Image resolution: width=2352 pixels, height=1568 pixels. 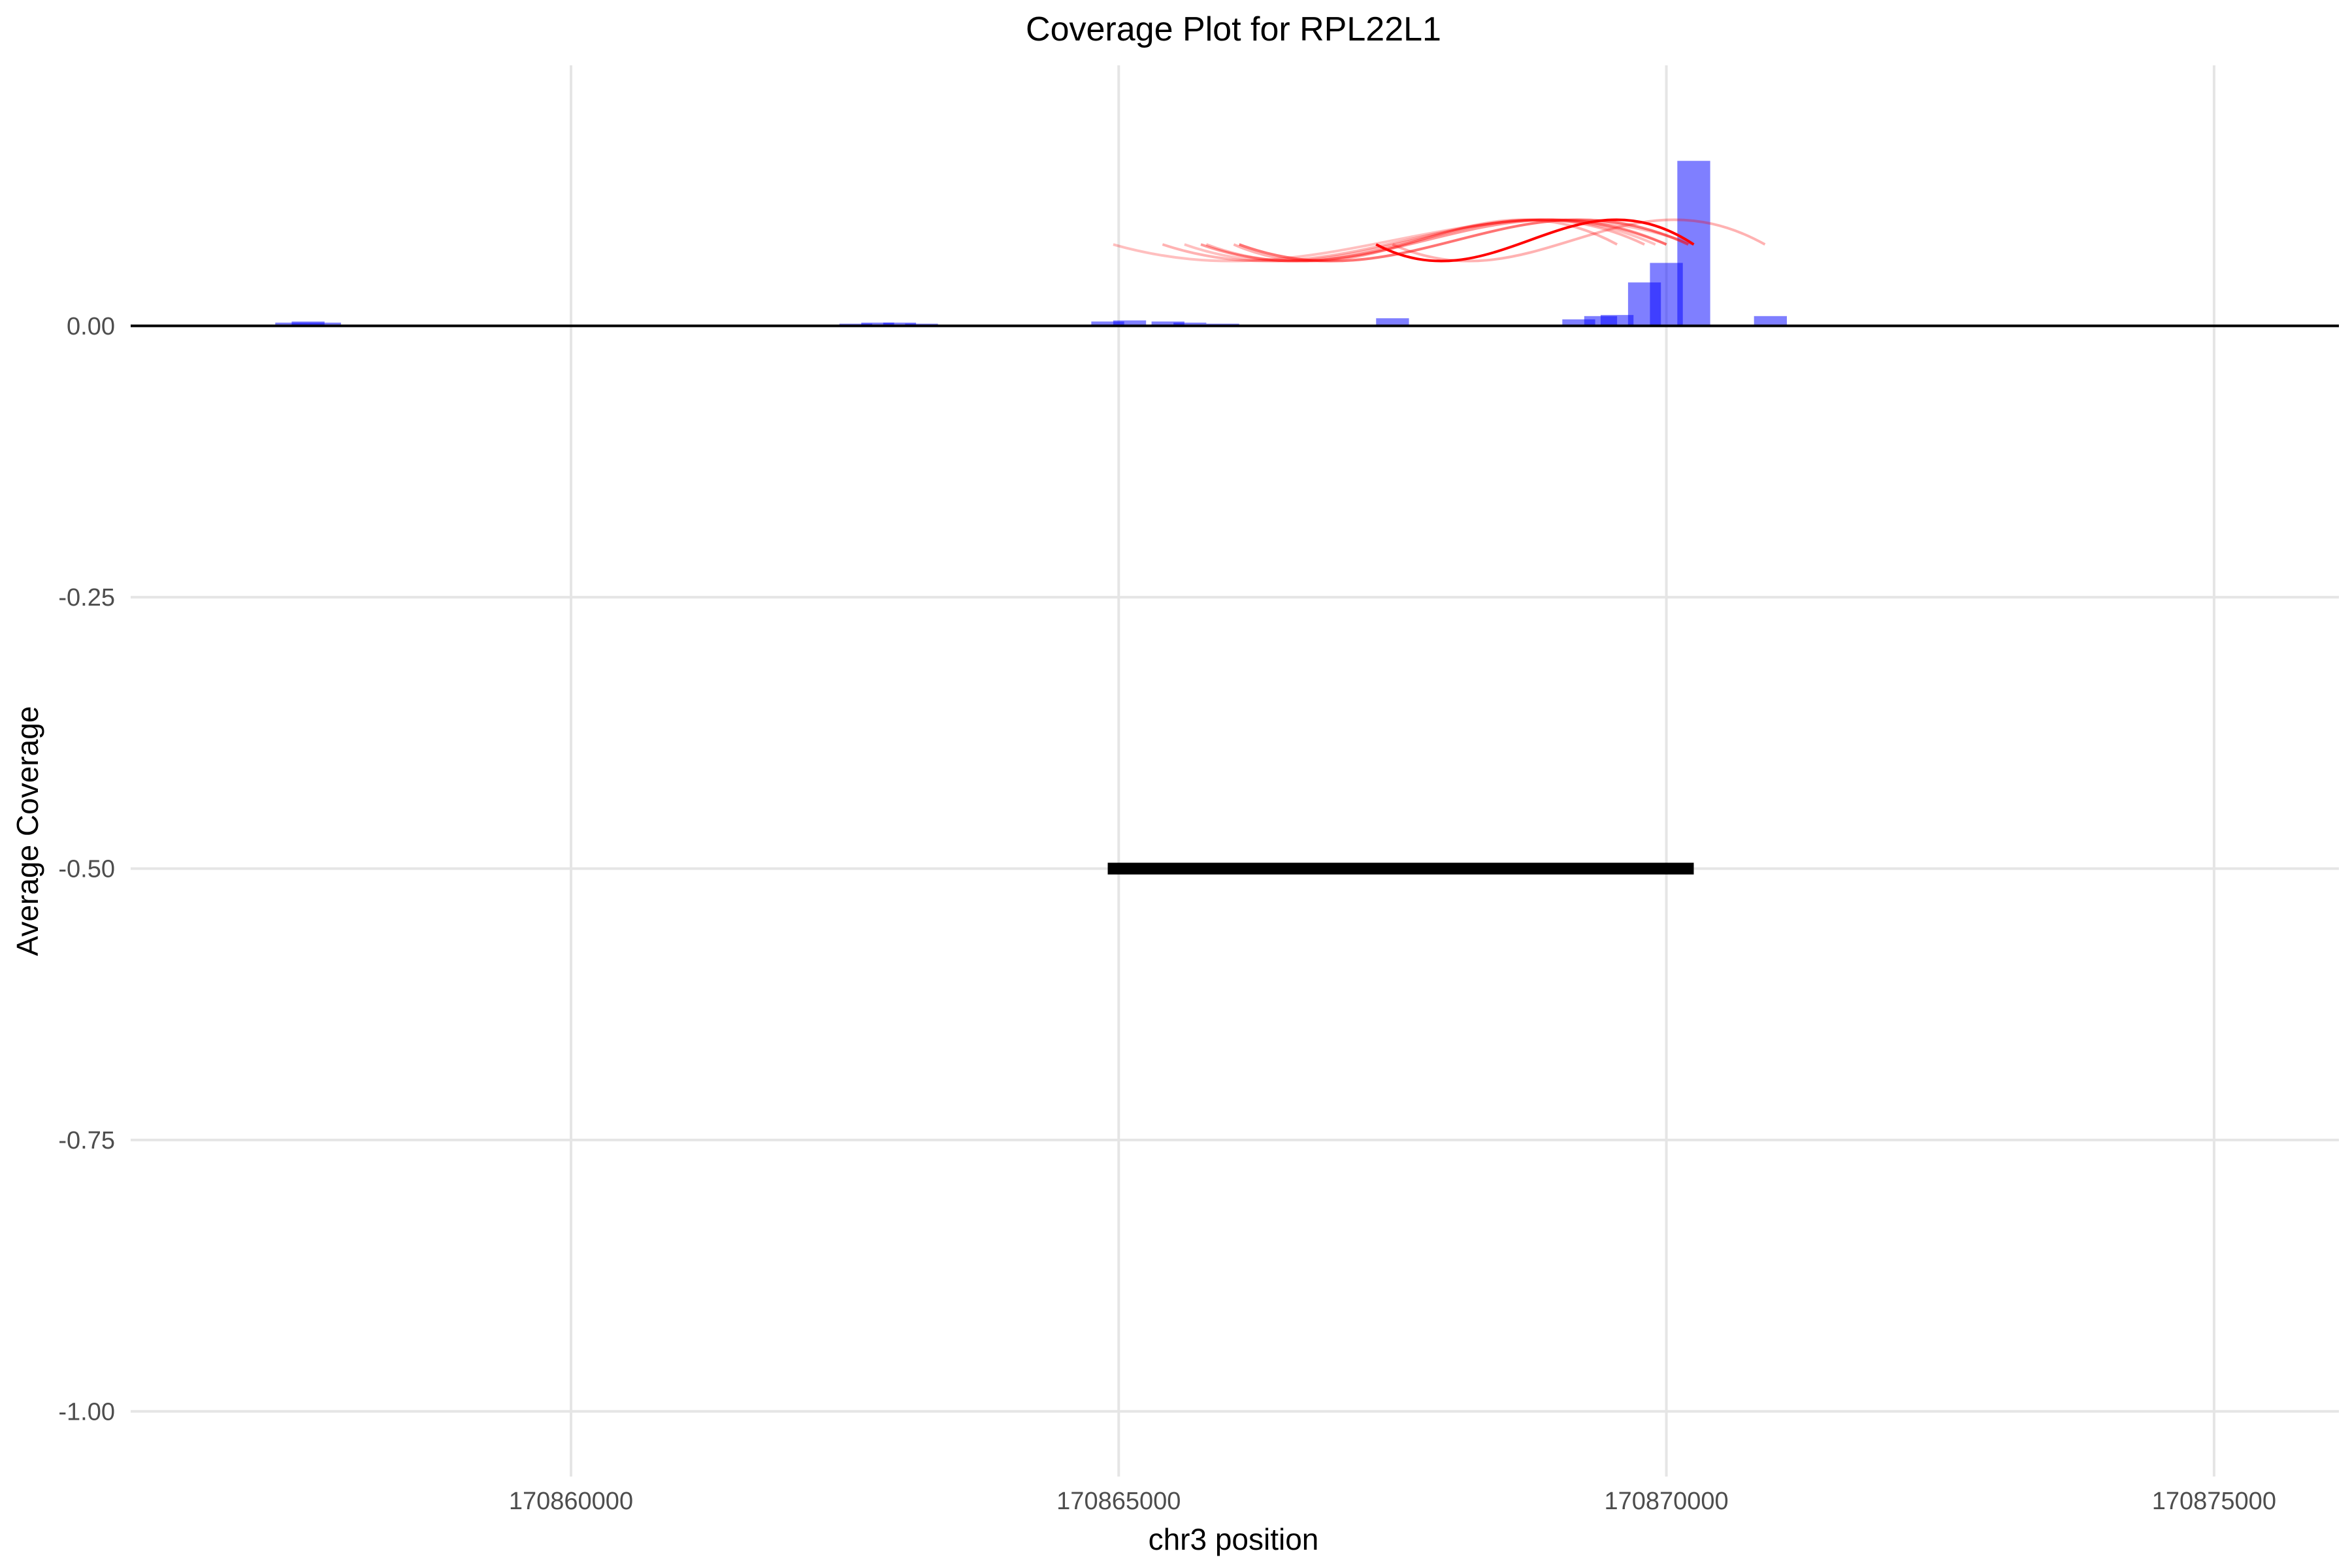 What do you see at coordinates (91, 326) in the screenshot?
I see `y-tick-label: 0.00` at bounding box center [91, 326].